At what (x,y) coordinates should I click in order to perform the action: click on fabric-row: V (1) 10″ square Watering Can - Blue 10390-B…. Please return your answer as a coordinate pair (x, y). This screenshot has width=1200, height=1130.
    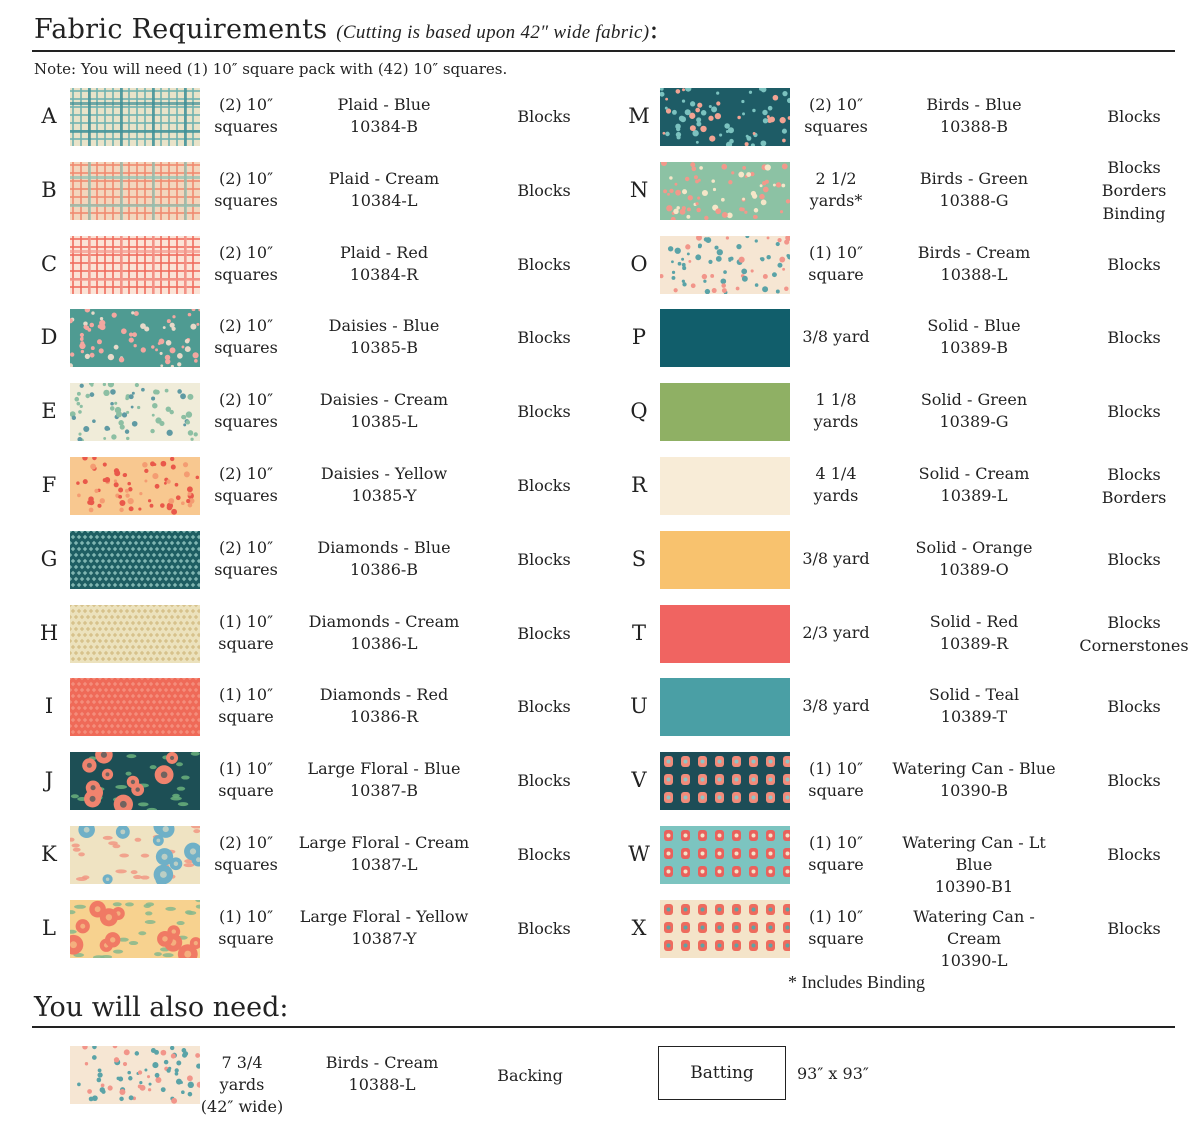
    Looking at the image, I should click on (904, 781).